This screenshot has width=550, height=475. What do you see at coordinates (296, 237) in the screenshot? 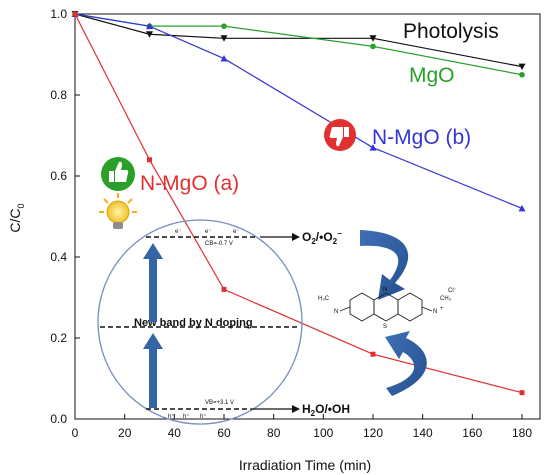
I see `cb-to-product-arrowhead` at bounding box center [296, 237].